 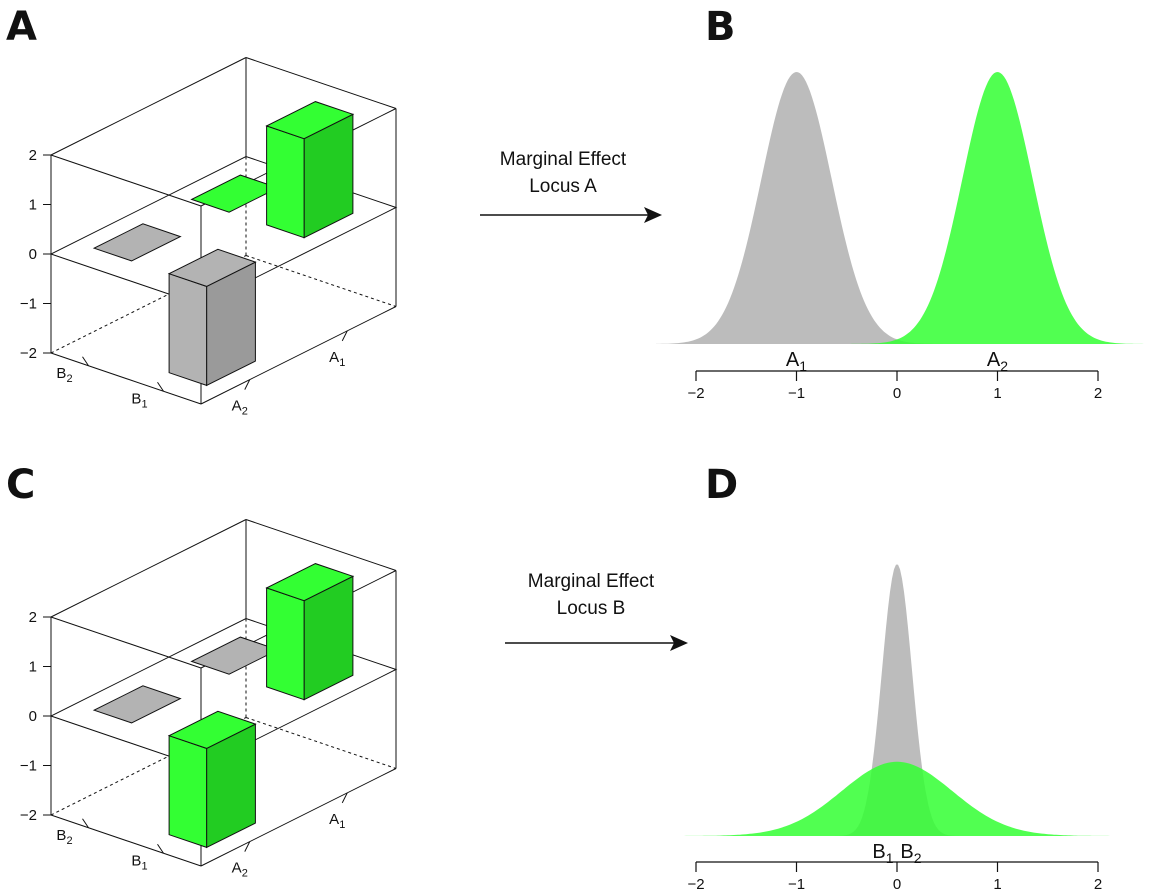 What do you see at coordinates (721, 485) in the screenshot?
I see `panel-letter-d: D` at bounding box center [721, 485].